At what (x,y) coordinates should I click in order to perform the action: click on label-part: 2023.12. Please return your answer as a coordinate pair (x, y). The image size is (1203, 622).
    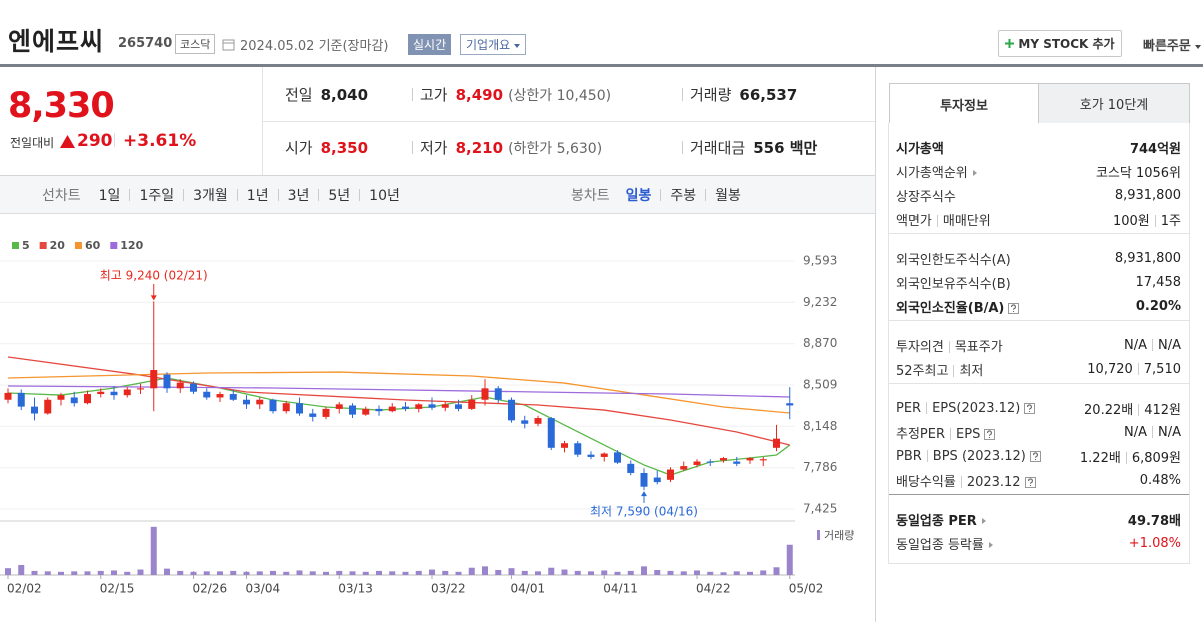
    Looking at the image, I should click on (993, 482).